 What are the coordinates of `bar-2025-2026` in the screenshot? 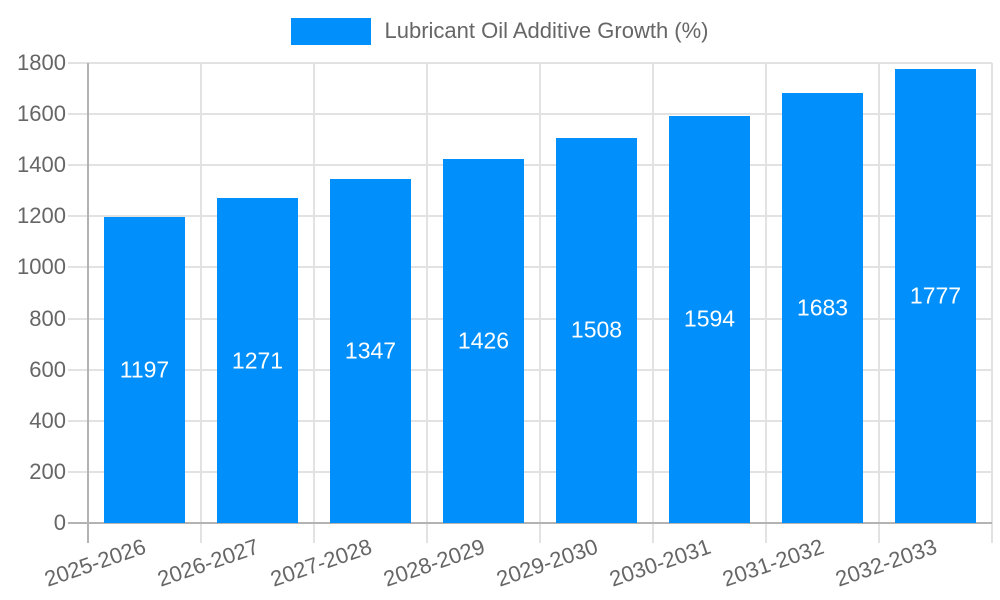 It's located at (144, 370).